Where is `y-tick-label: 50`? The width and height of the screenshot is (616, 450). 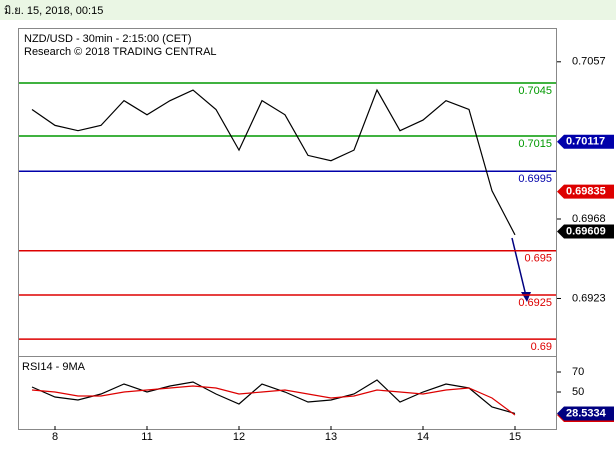
y-tick-label: 50 is located at coordinates (578, 392).